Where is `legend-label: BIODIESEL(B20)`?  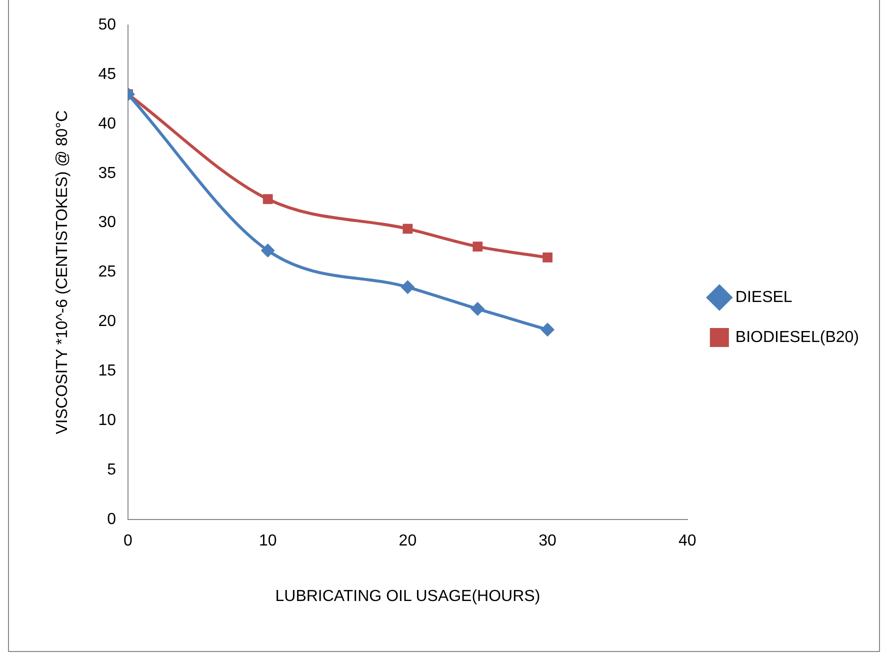 legend-label: BIODIESEL(B20) is located at coordinates (797, 337).